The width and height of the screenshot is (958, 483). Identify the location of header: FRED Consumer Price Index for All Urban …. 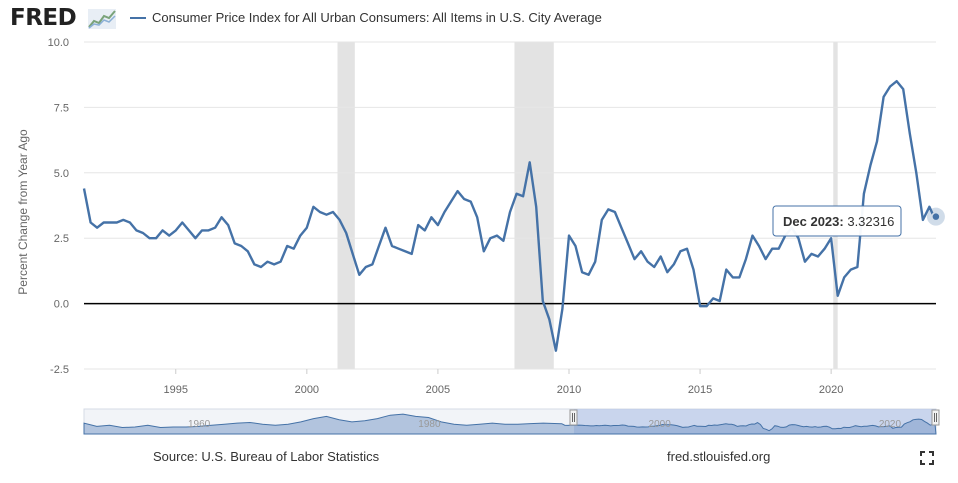
(480, 18).